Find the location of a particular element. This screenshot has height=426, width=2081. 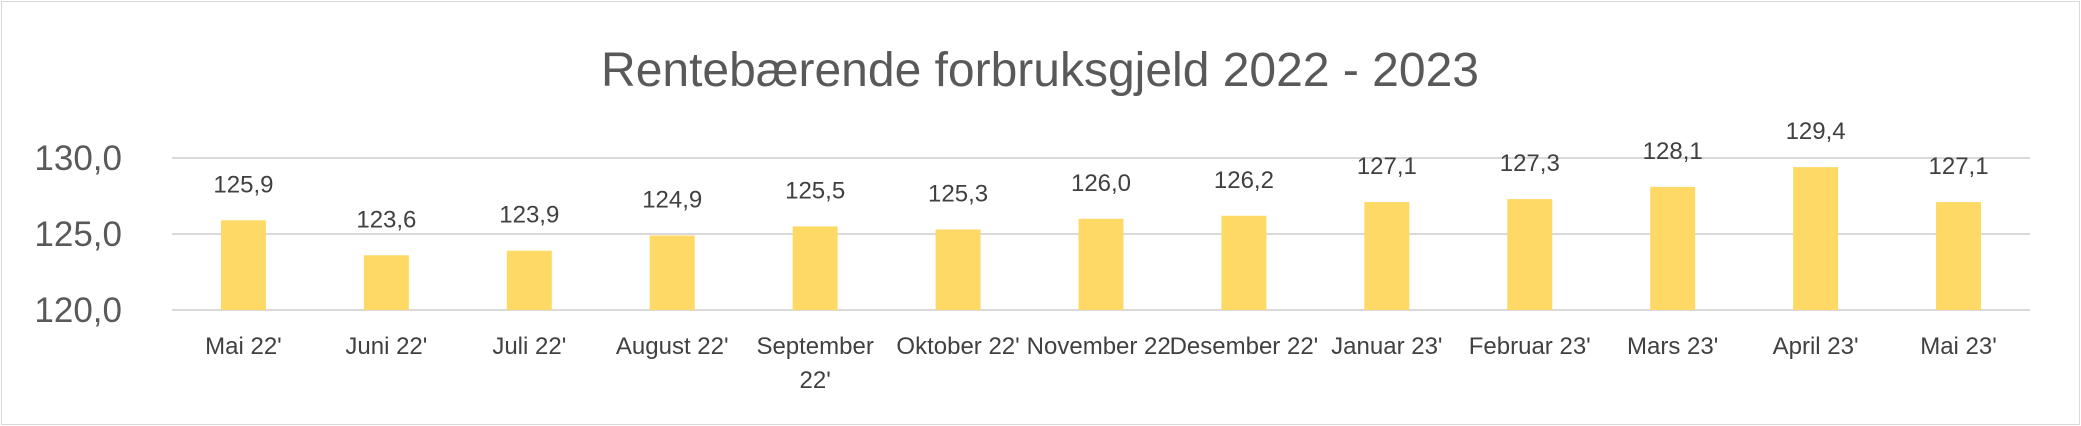

x-tick-label: Desember 22' is located at coordinates (1244, 346).